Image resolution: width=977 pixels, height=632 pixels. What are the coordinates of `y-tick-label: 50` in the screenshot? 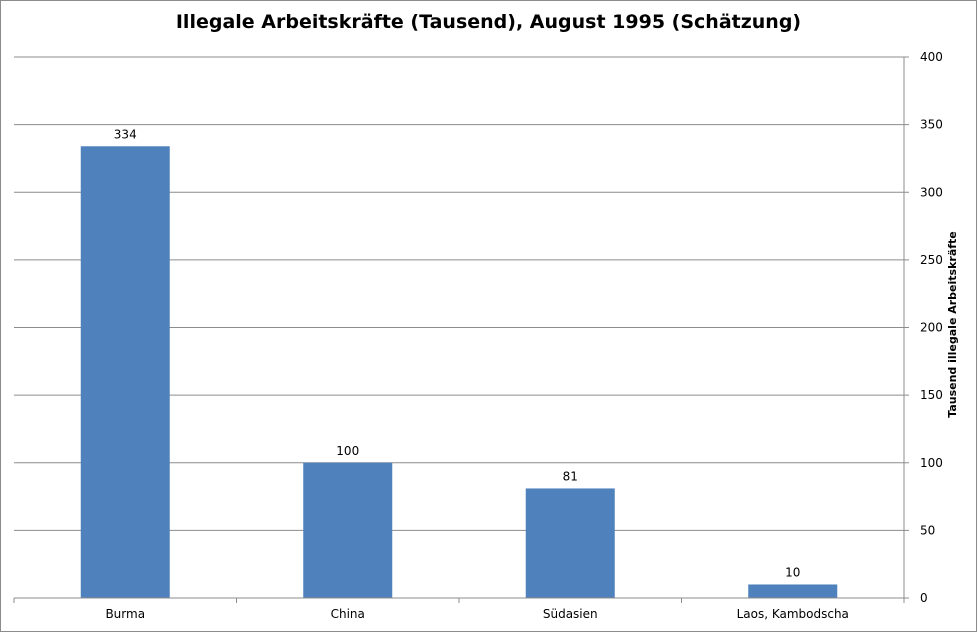 It's located at (927, 530).